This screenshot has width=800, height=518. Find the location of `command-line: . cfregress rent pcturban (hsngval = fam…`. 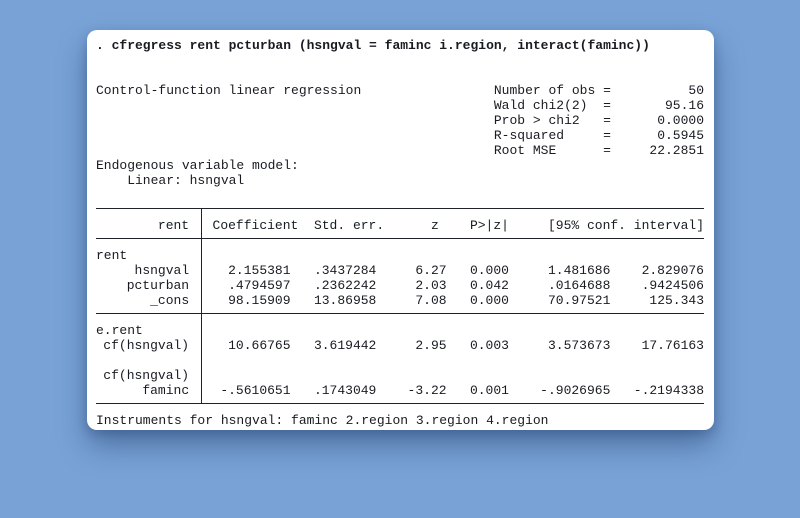

command-line: . cfregress rent pcturban (hsngval = fam… is located at coordinates (373, 45).